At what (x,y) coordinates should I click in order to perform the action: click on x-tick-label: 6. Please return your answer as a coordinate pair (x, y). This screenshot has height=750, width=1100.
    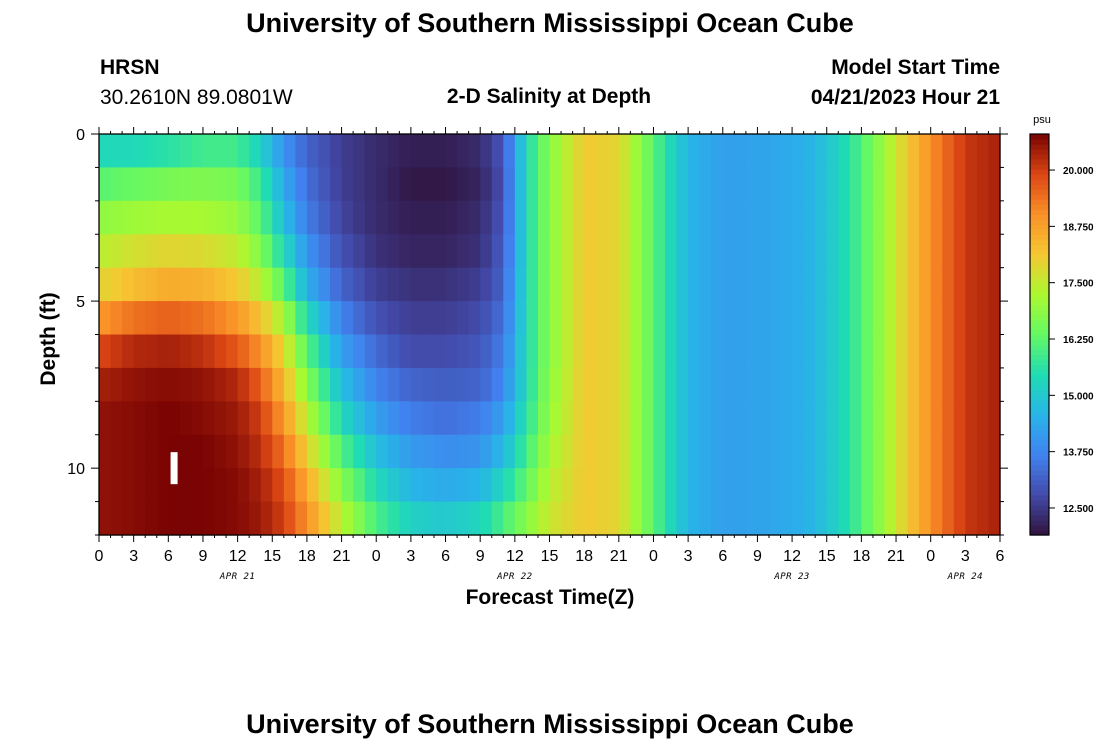
    Looking at the image, I should click on (722, 556).